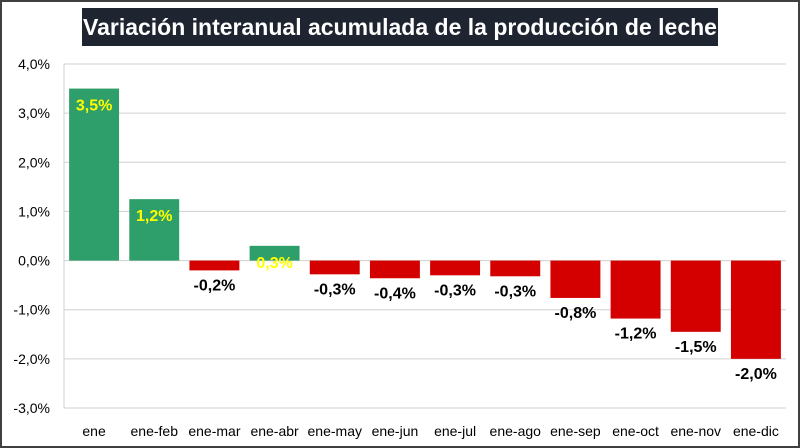  Describe the element at coordinates (695, 431) in the screenshot. I see `x-tick-label: ene-nov` at that location.